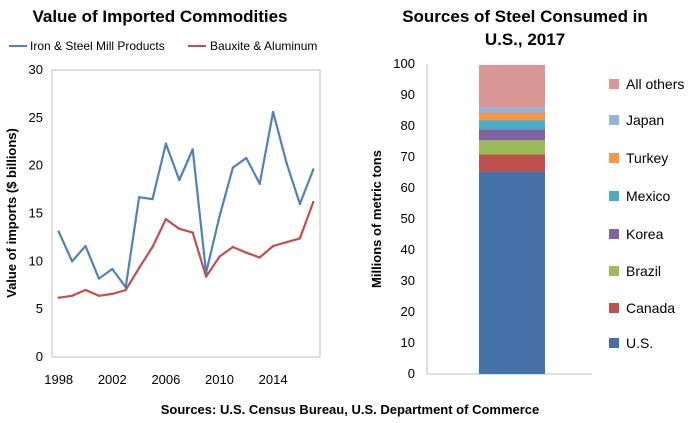 Image resolution: width=700 pixels, height=423 pixels. What do you see at coordinates (404, 63) in the screenshot?
I see `bar-y-tick-label: 100` at bounding box center [404, 63].